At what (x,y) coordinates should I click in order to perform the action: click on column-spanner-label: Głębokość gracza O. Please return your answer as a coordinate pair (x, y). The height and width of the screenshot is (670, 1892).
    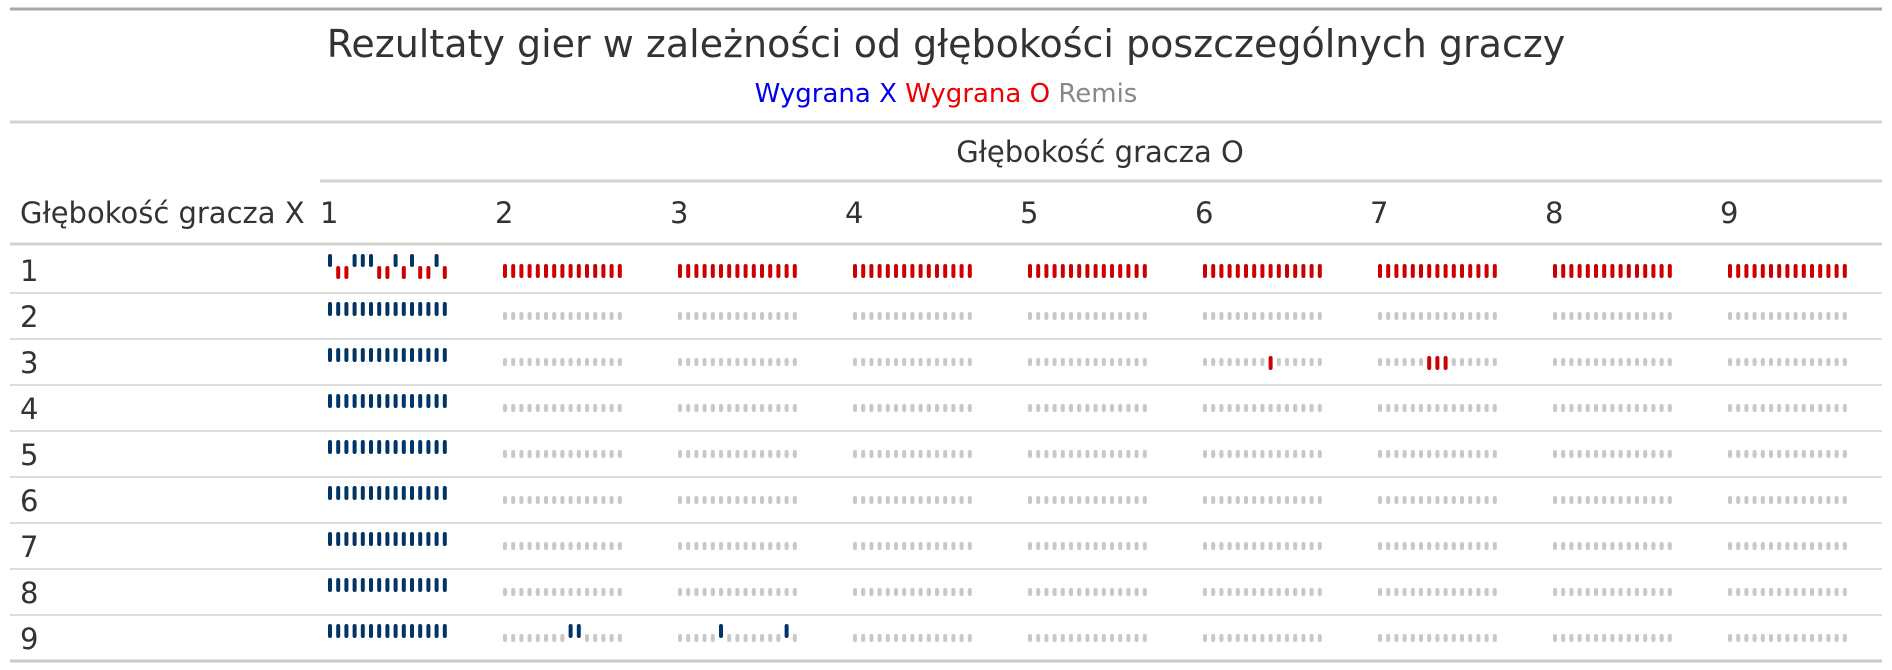
    Looking at the image, I should click on (1100, 152).